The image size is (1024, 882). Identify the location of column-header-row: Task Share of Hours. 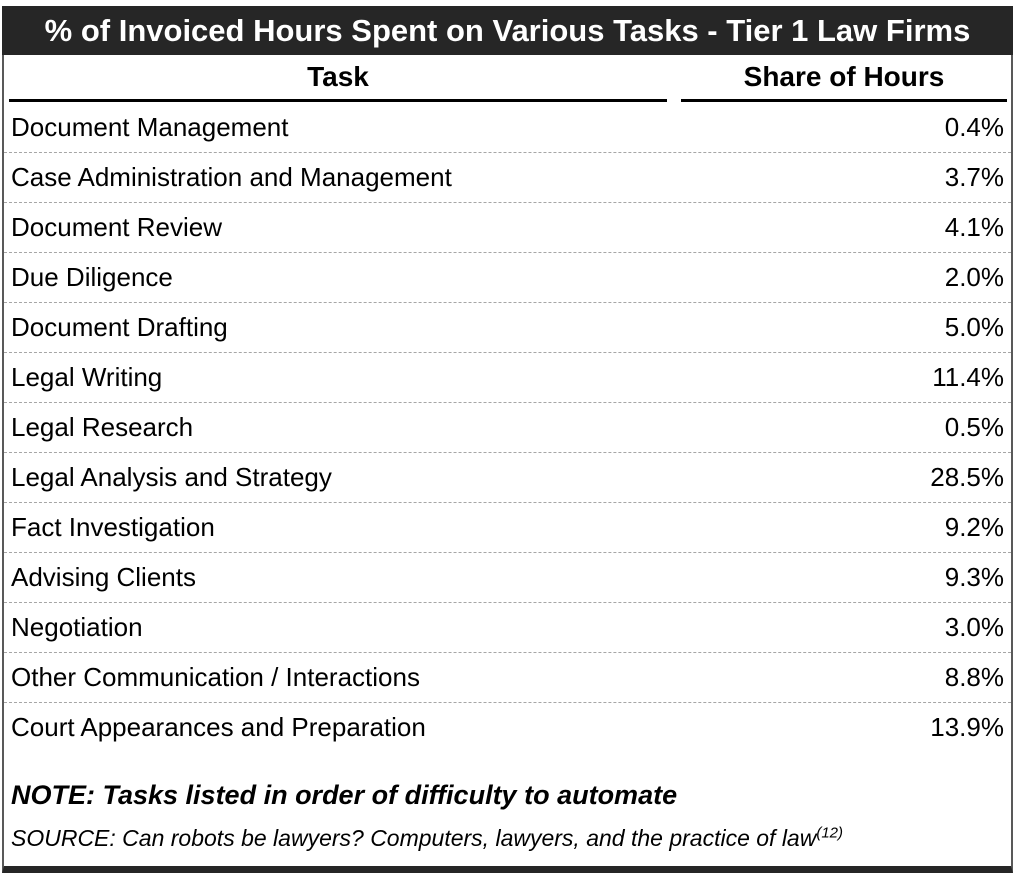
(507, 78).